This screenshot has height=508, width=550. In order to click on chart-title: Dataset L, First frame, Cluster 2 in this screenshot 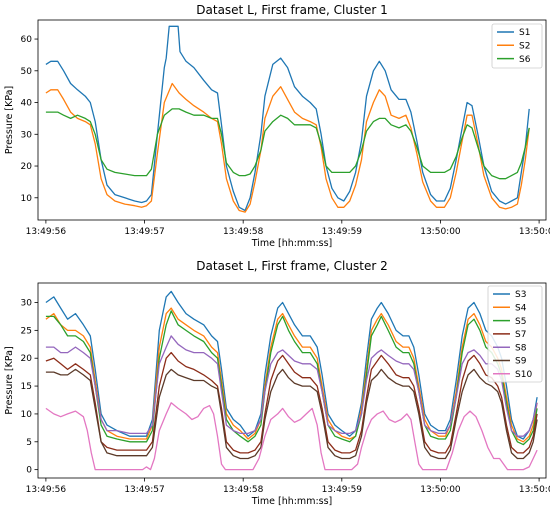, I will do `click(291, 266)`.